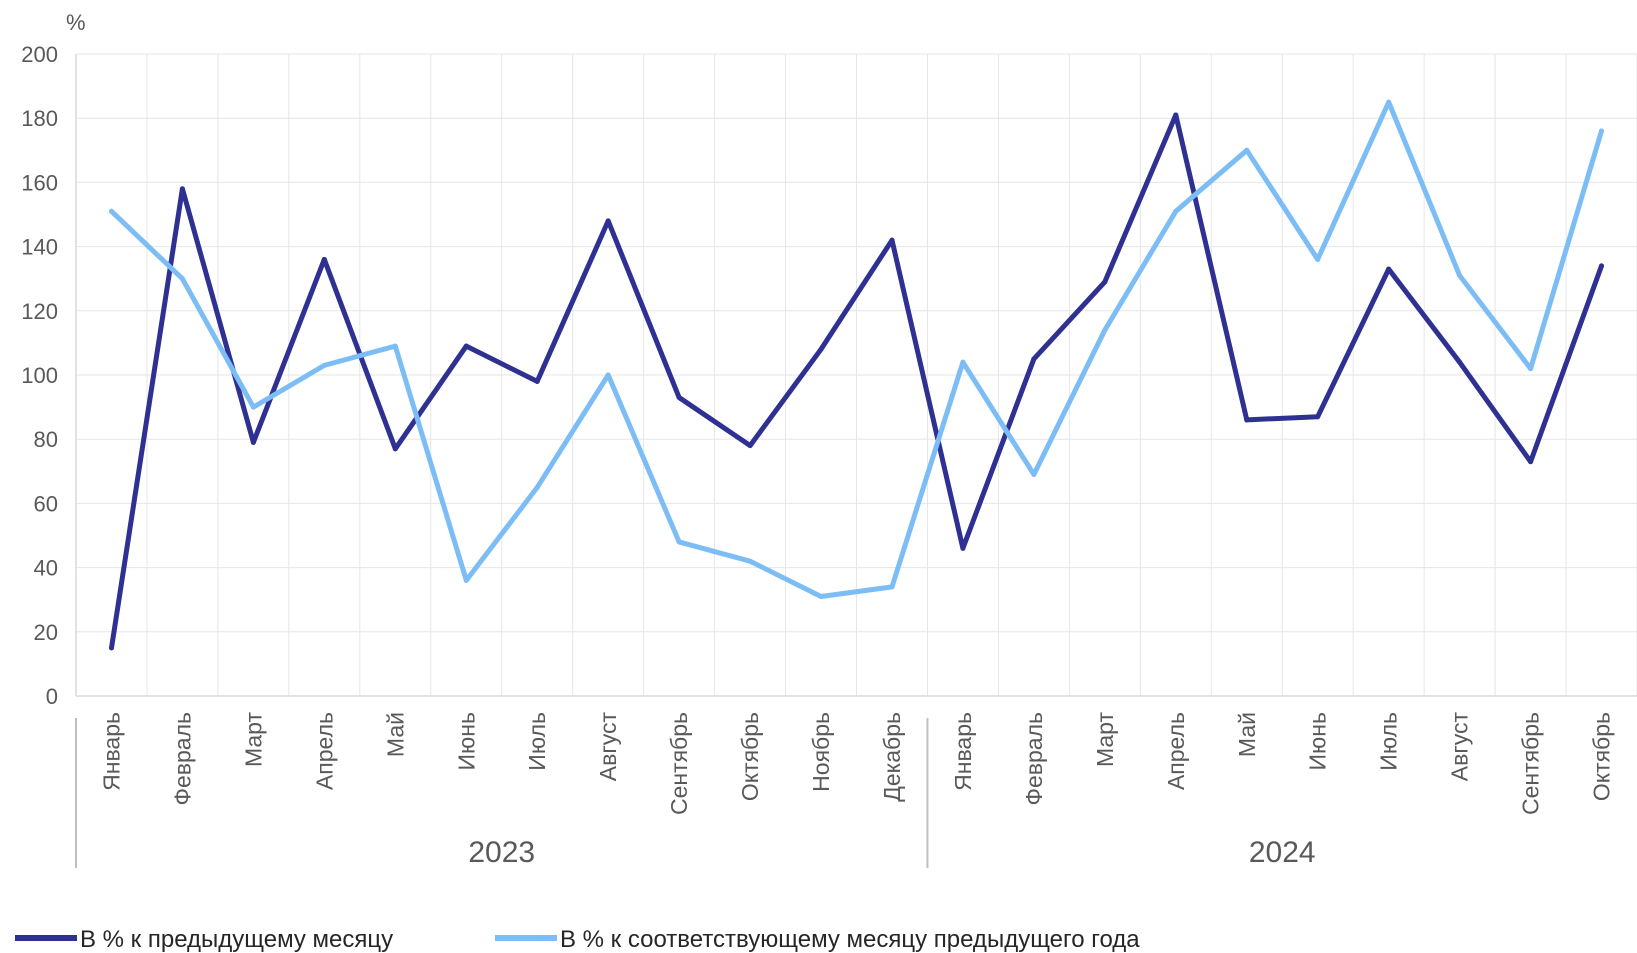 The image size is (1637, 953). What do you see at coordinates (236, 939) in the screenshot?
I see `legend-label-1: В % к предыдущему месяцу` at bounding box center [236, 939].